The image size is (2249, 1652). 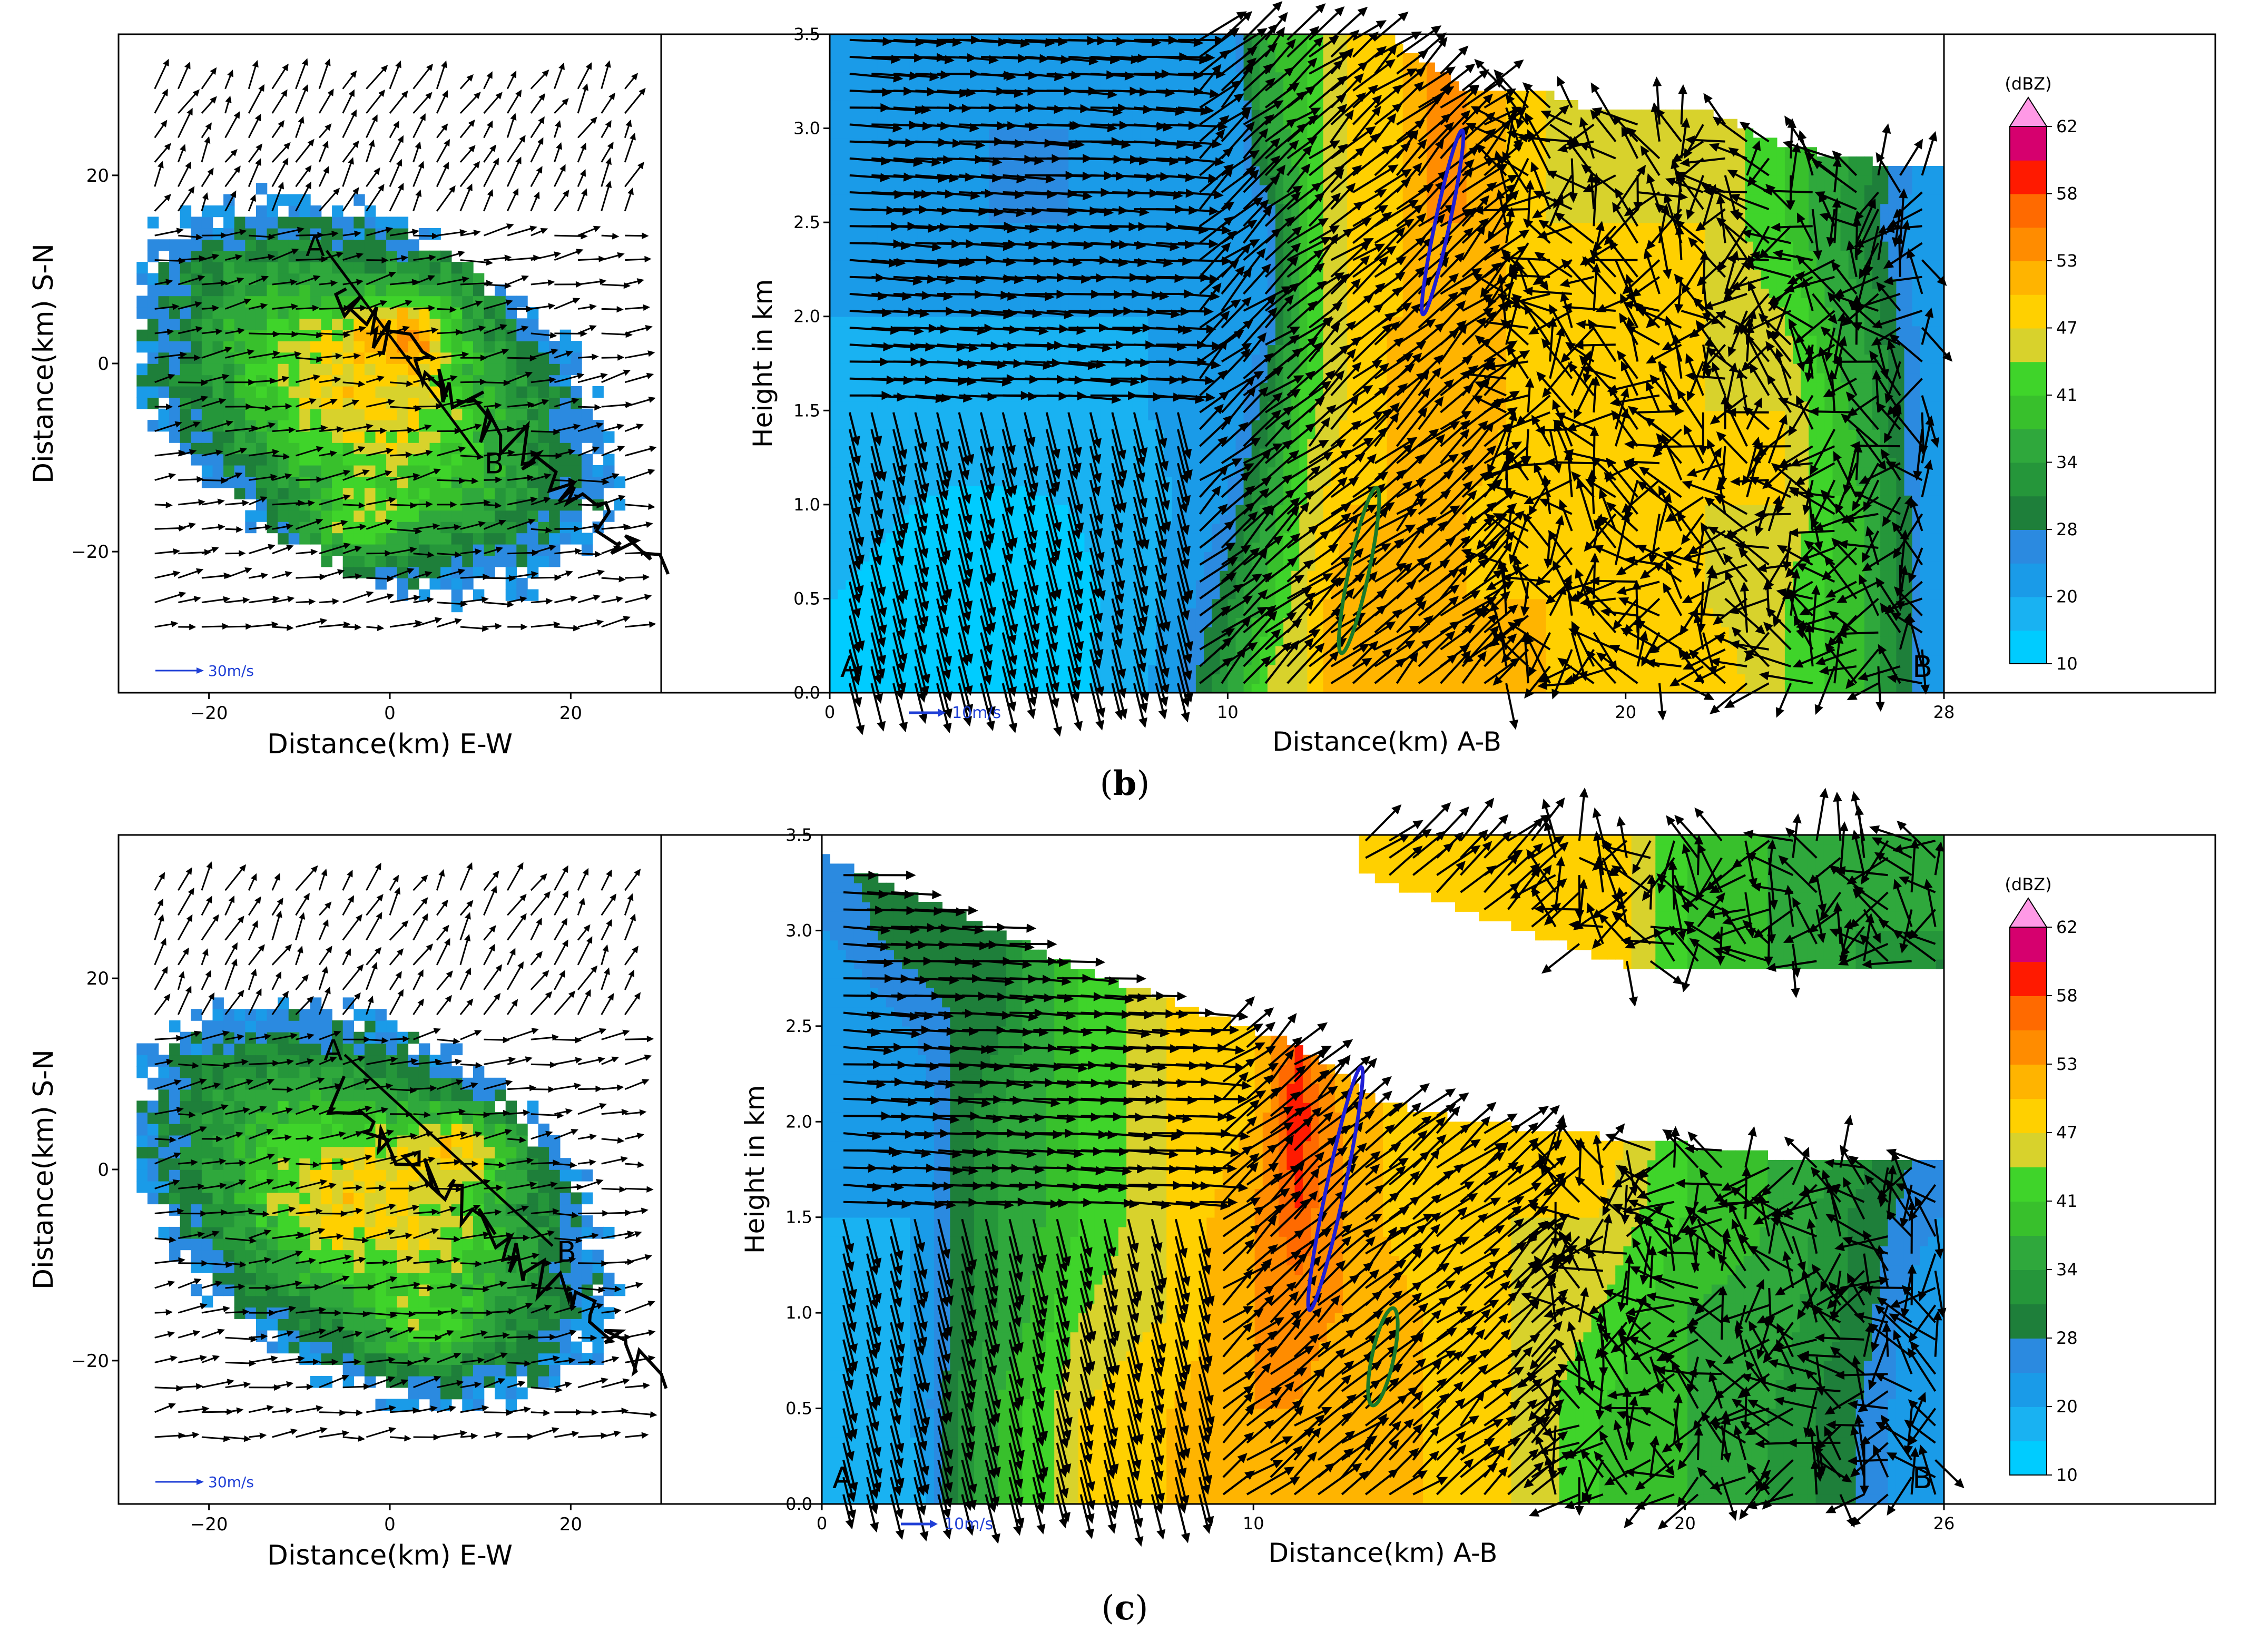 I want to click on section-xtick-label: 0, so click(x=822, y=1523).